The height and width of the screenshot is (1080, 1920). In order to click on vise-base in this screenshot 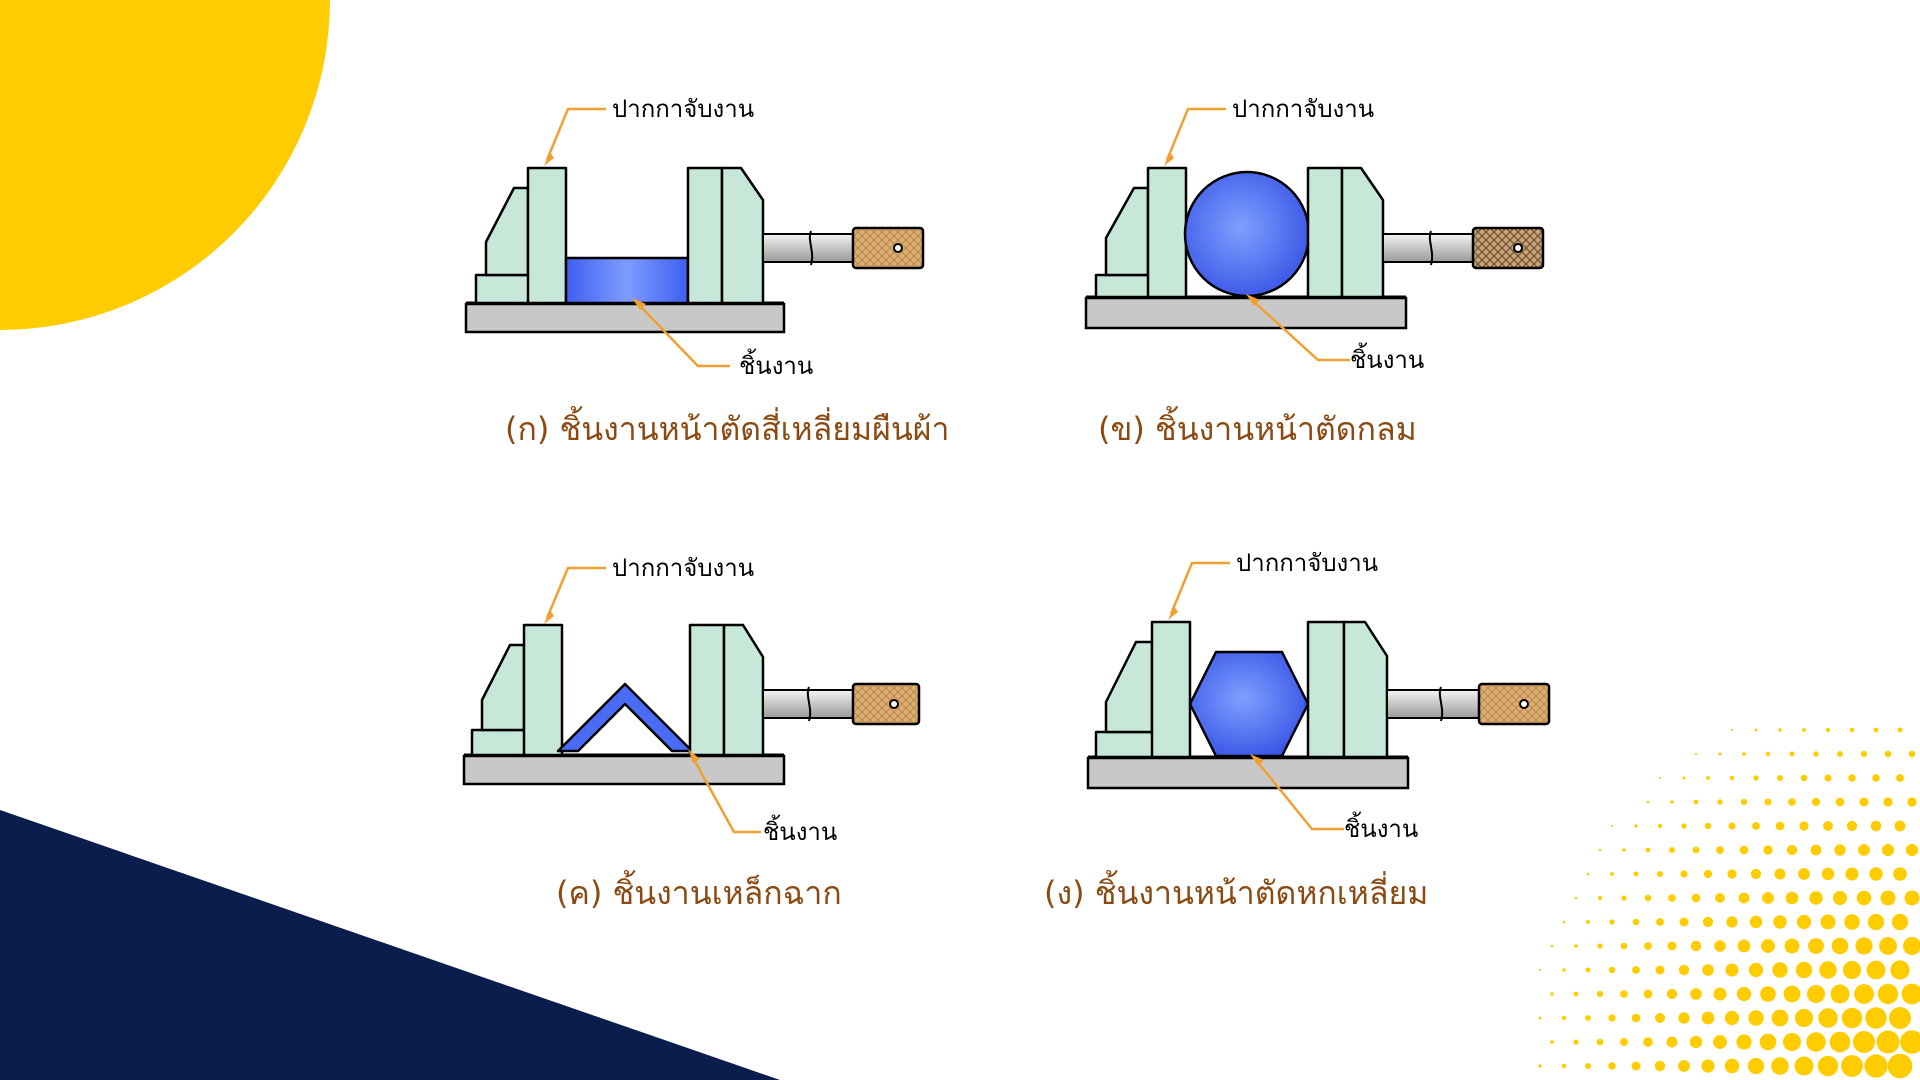, I will do `click(1248, 772)`.